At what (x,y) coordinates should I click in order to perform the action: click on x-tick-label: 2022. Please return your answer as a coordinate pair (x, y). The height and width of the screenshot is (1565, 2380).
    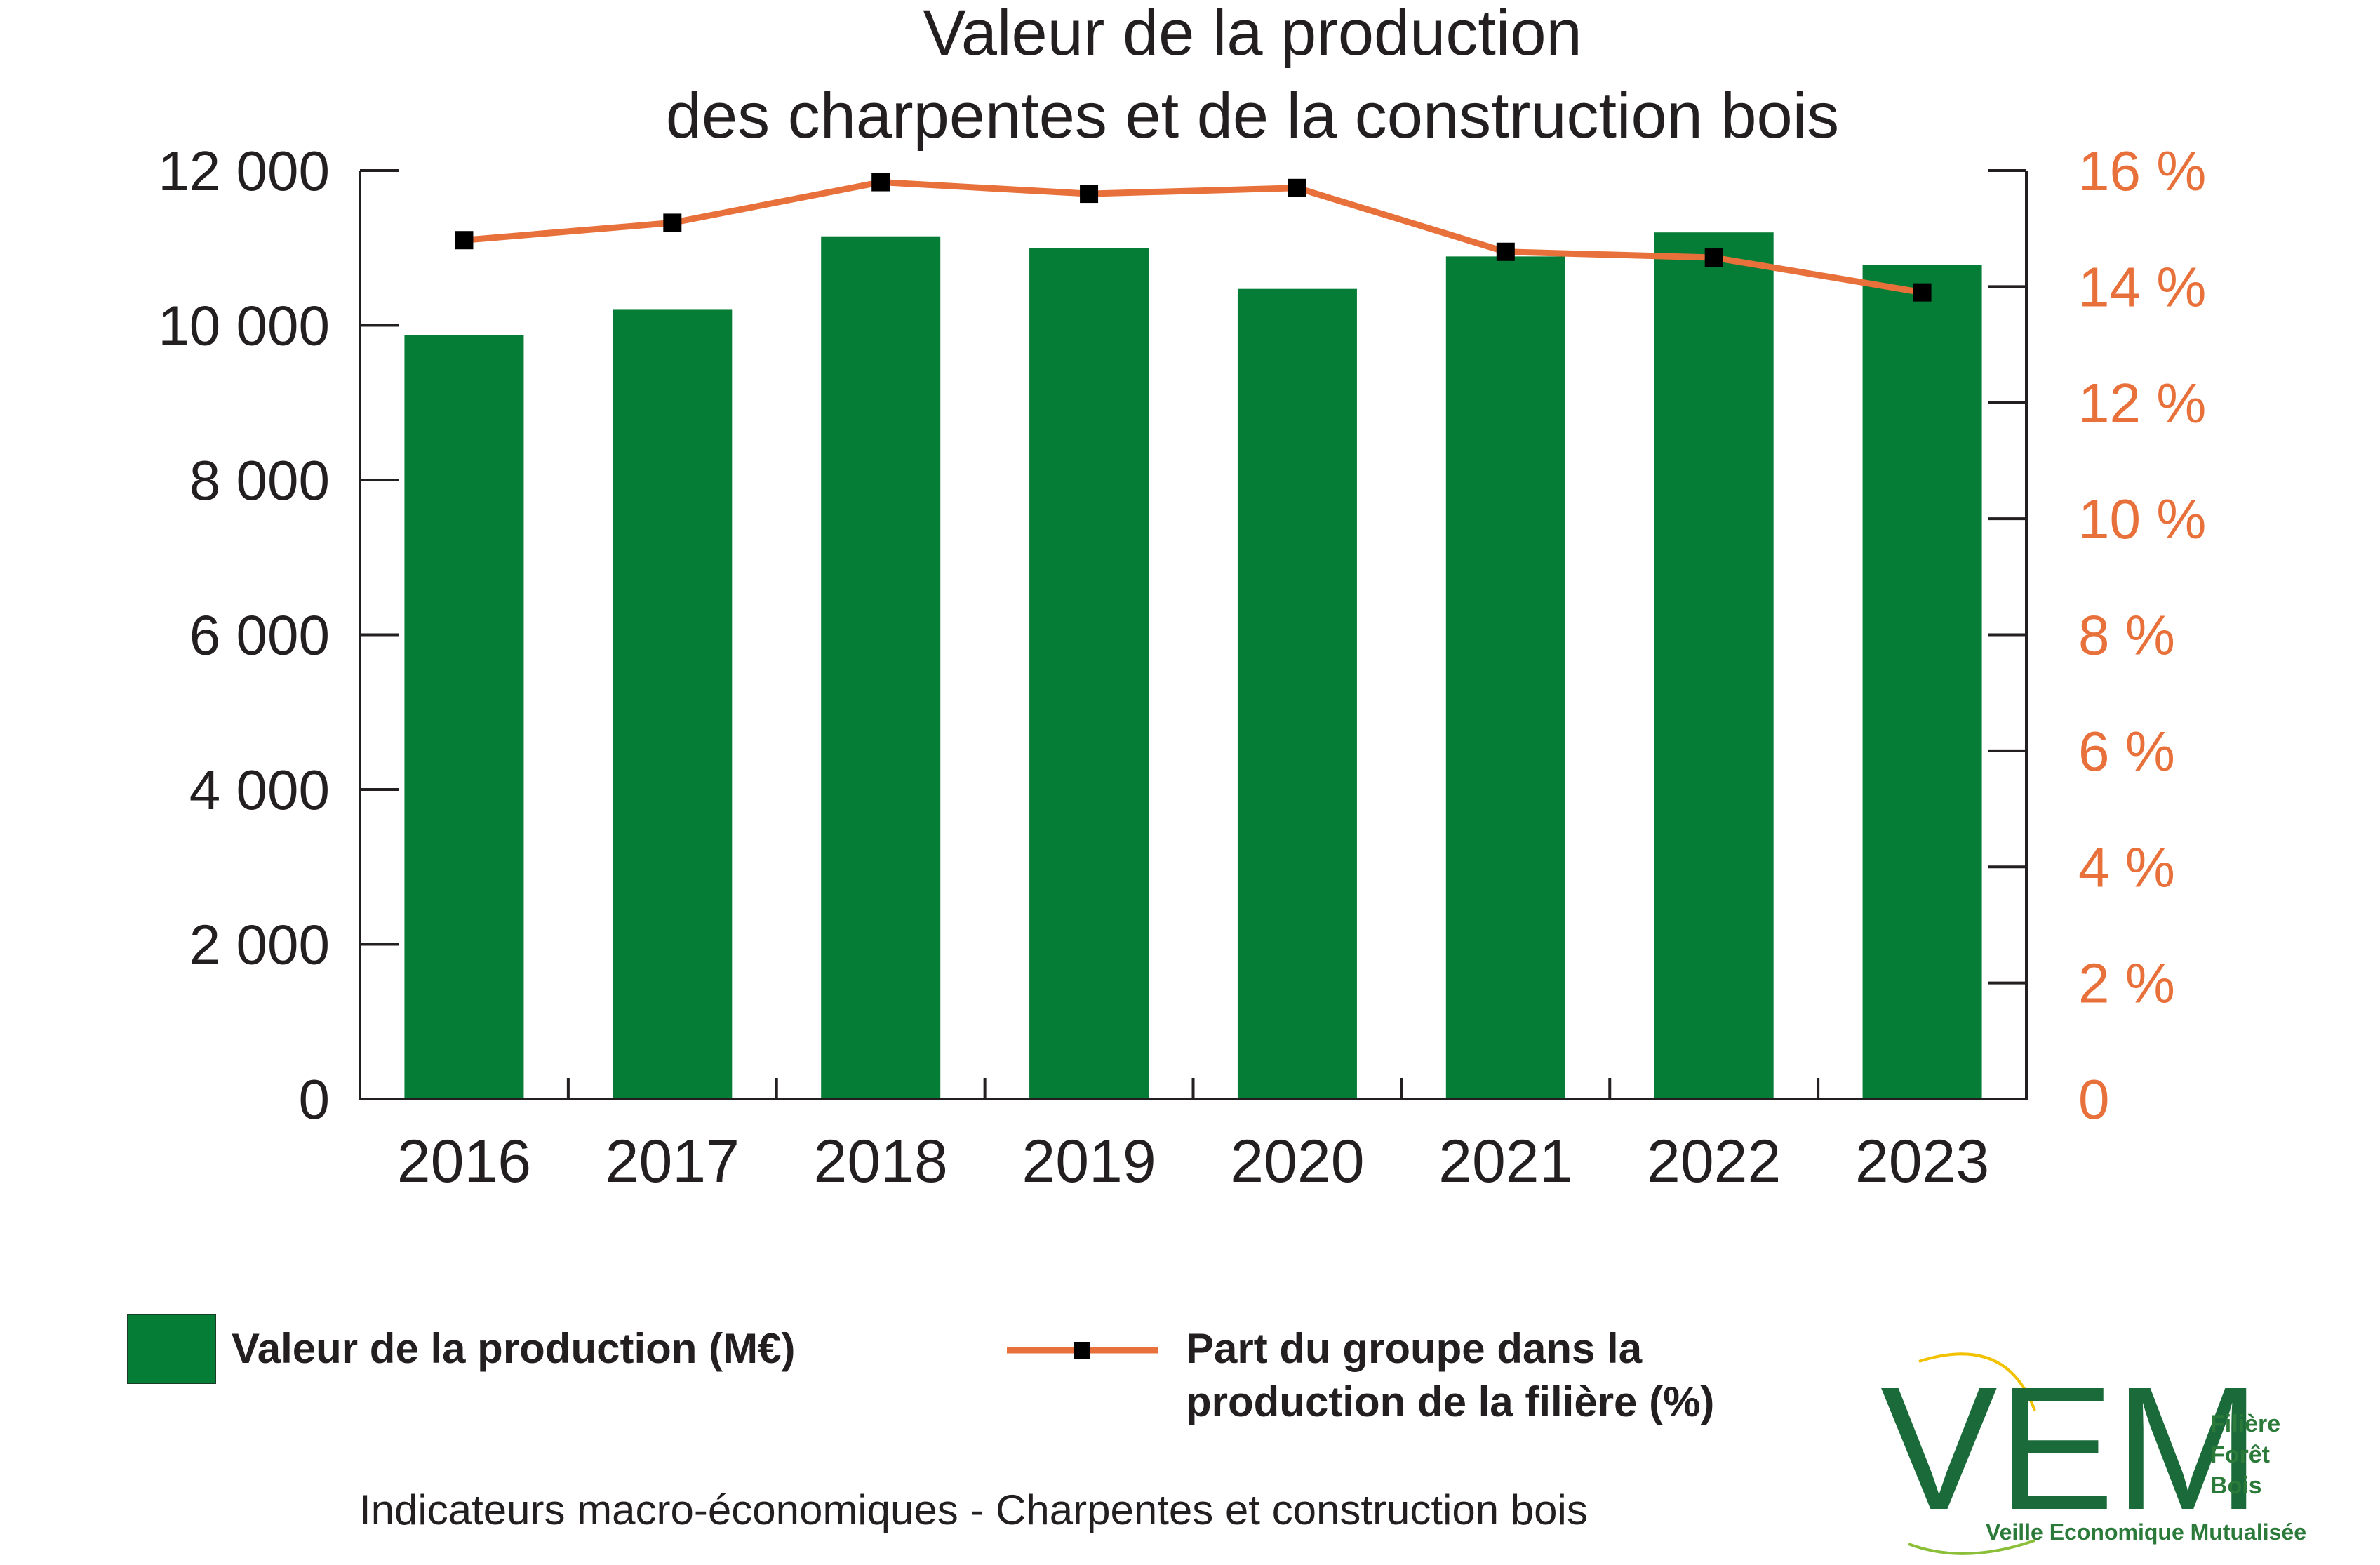
    Looking at the image, I should click on (1714, 1161).